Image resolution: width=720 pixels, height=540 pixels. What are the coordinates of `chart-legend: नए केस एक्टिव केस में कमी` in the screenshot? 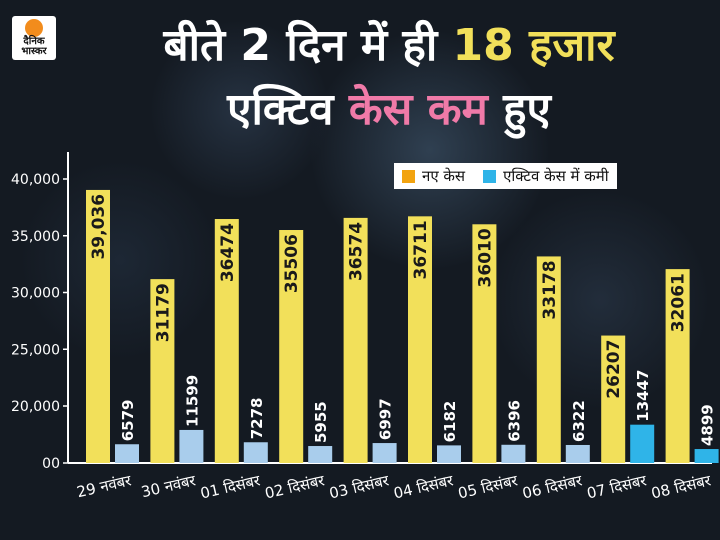 It's located at (505, 176).